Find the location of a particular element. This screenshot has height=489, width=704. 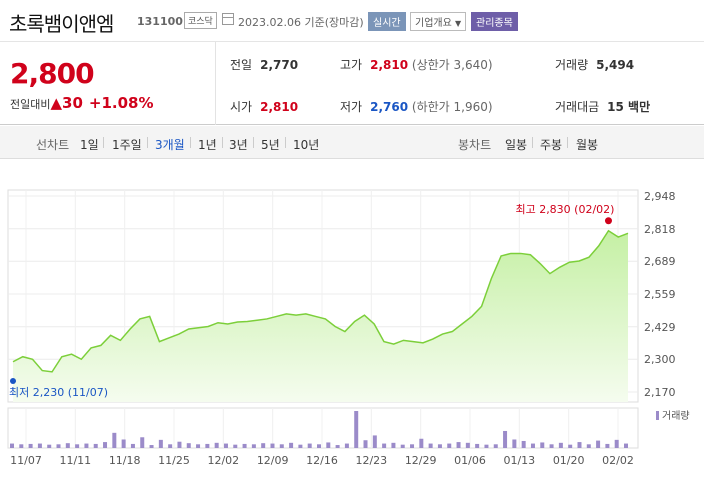

tab-weekly: 주봉 is located at coordinates (551, 145).